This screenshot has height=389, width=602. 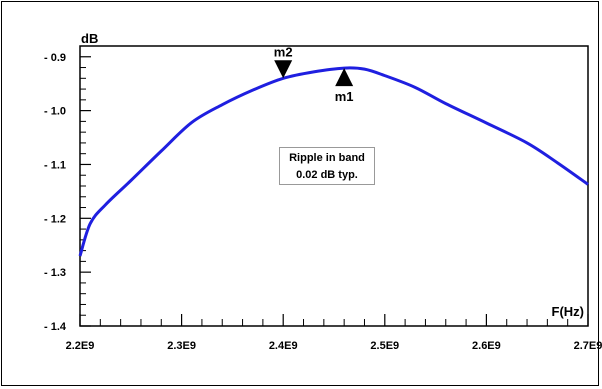 What do you see at coordinates (55, 112) in the screenshot?
I see `y-tick-label: - 1.0` at bounding box center [55, 112].